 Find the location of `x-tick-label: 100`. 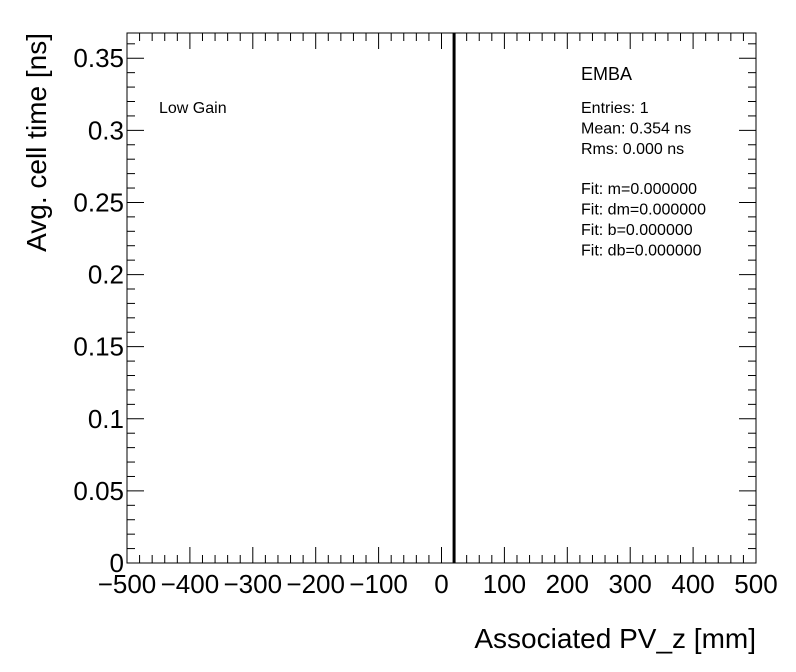

x-tick-label: 100 is located at coordinates (504, 584).